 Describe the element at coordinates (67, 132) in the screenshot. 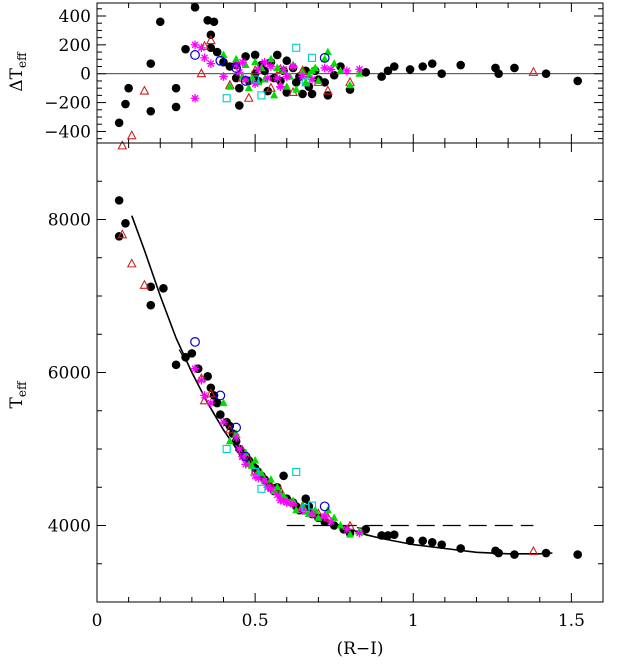

I see `y-tick-label: −400` at that location.